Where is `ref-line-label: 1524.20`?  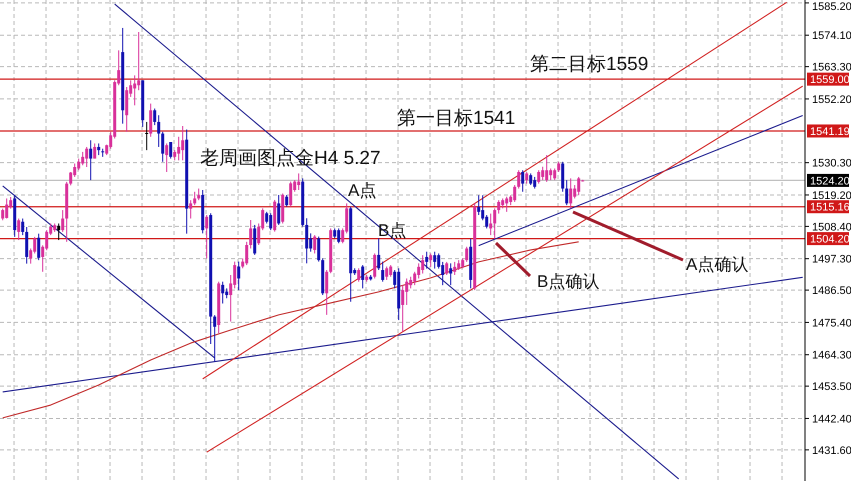 ref-line-label: 1524.20 is located at coordinates (830, 181).